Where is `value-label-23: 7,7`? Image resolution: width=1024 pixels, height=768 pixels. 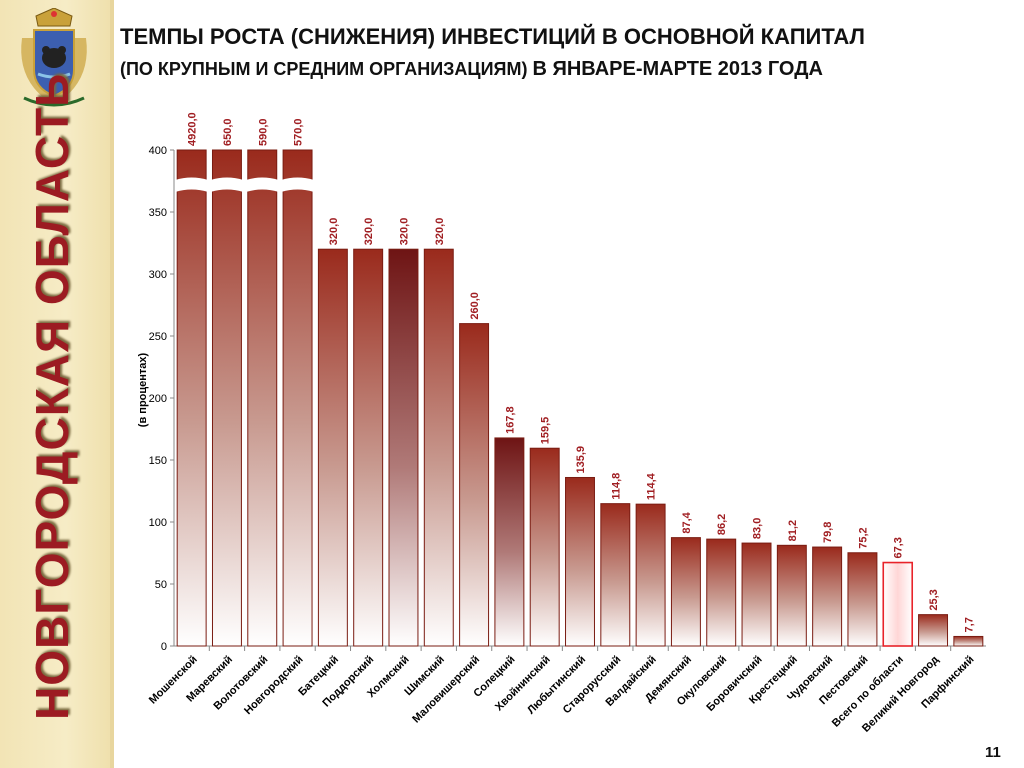 value-label-23: 7,7 is located at coordinates (969, 624).